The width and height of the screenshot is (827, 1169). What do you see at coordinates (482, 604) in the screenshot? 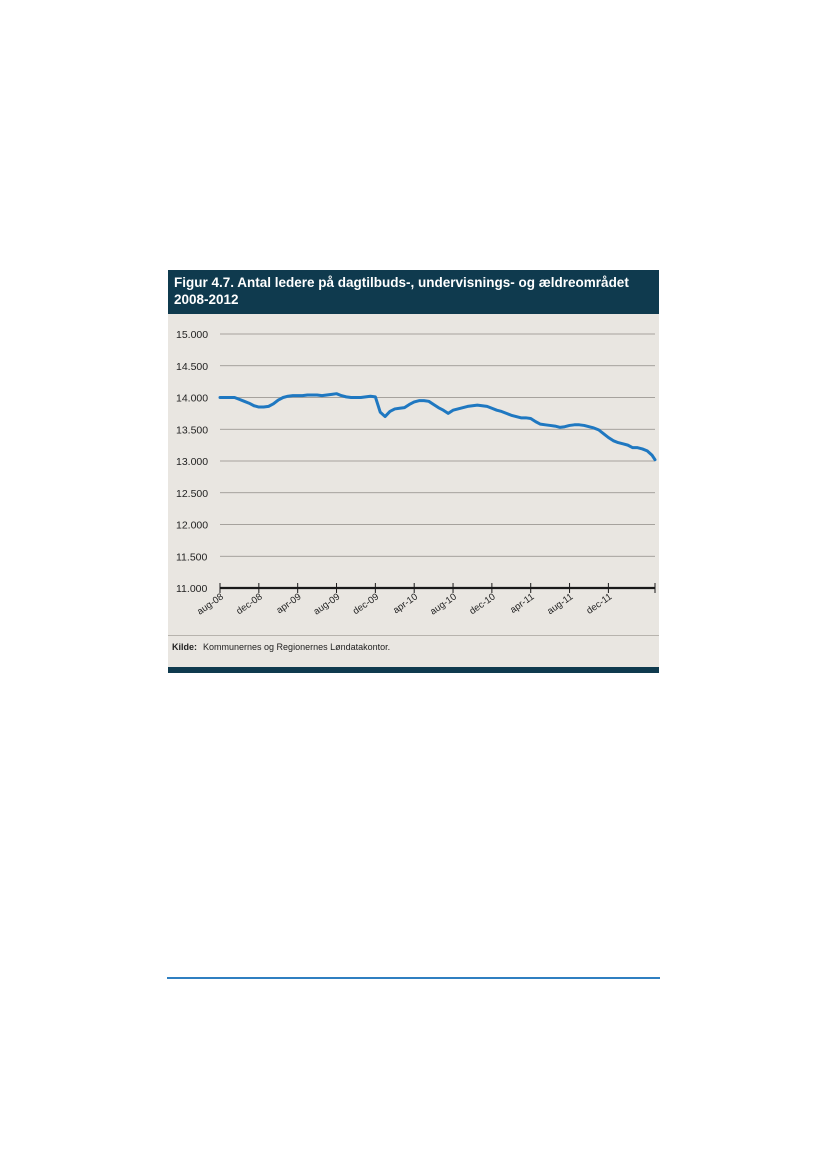
I see `x-tick-label: dec-10` at bounding box center [482, 604].